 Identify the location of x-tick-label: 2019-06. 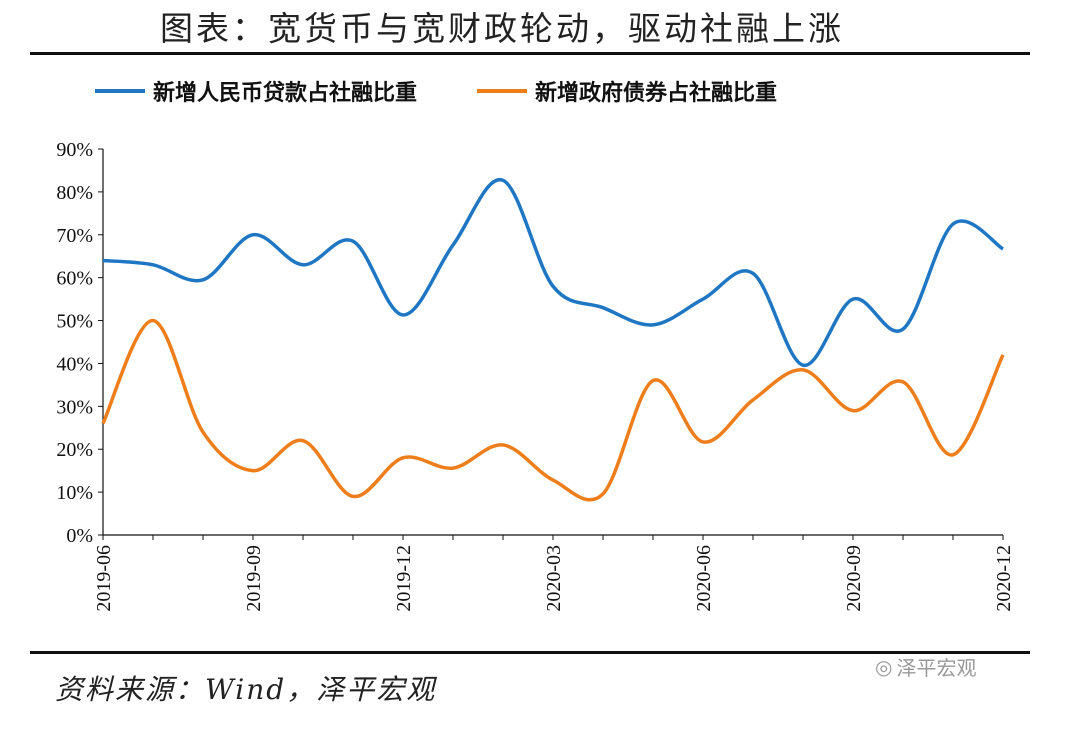
(104, 578).